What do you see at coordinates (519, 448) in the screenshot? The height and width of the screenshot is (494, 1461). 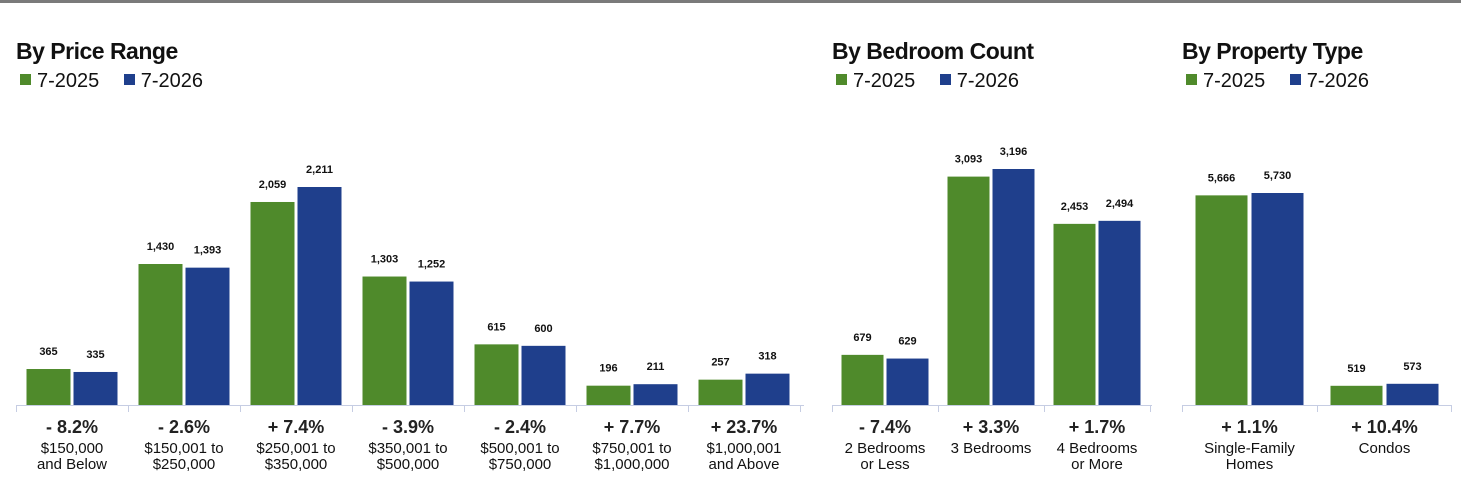 I see `category-label: $500,001 to` at bounding box center [519, 448].